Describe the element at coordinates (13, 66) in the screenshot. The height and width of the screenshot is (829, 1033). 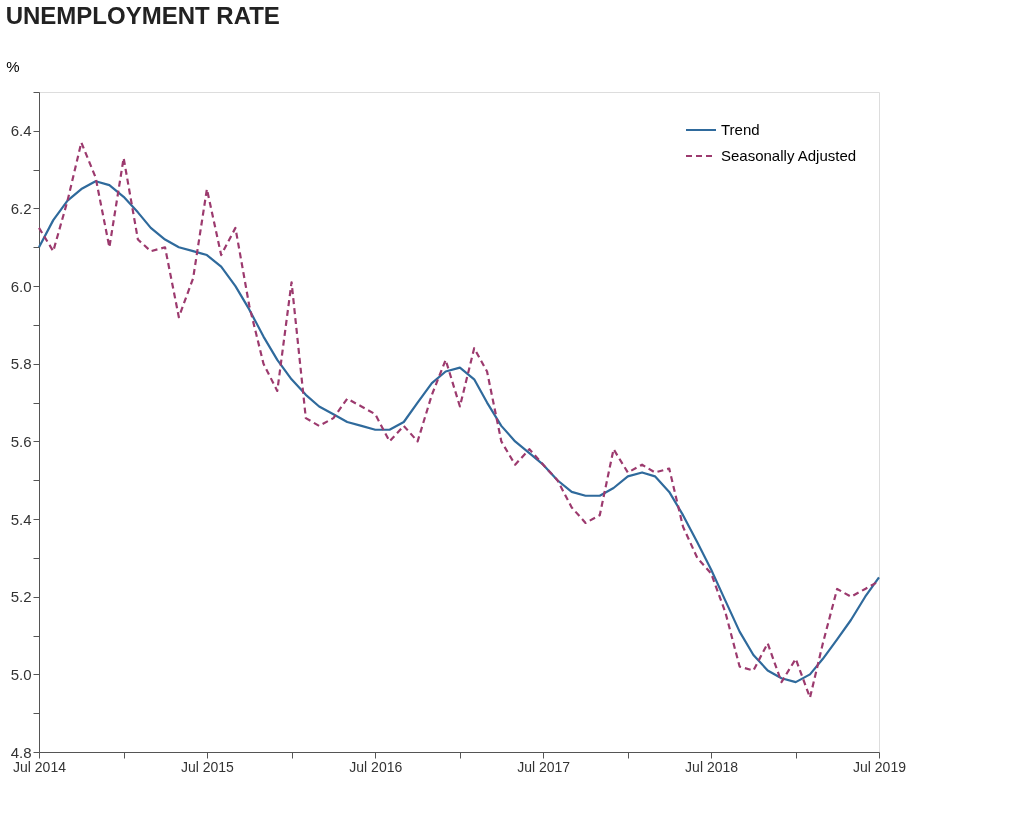
I see `y-axis-title: %` at that location.